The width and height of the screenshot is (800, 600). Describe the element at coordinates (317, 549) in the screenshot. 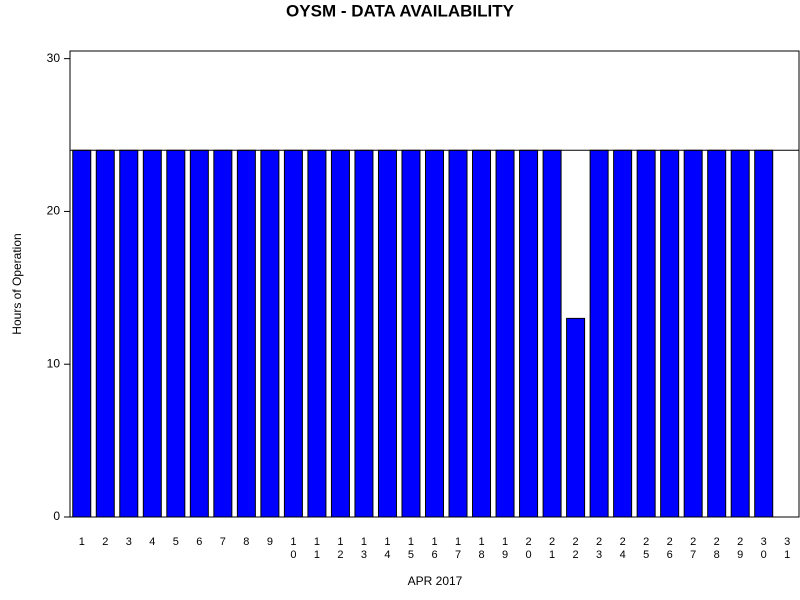

I see `x-tick-label: 11` at that location.